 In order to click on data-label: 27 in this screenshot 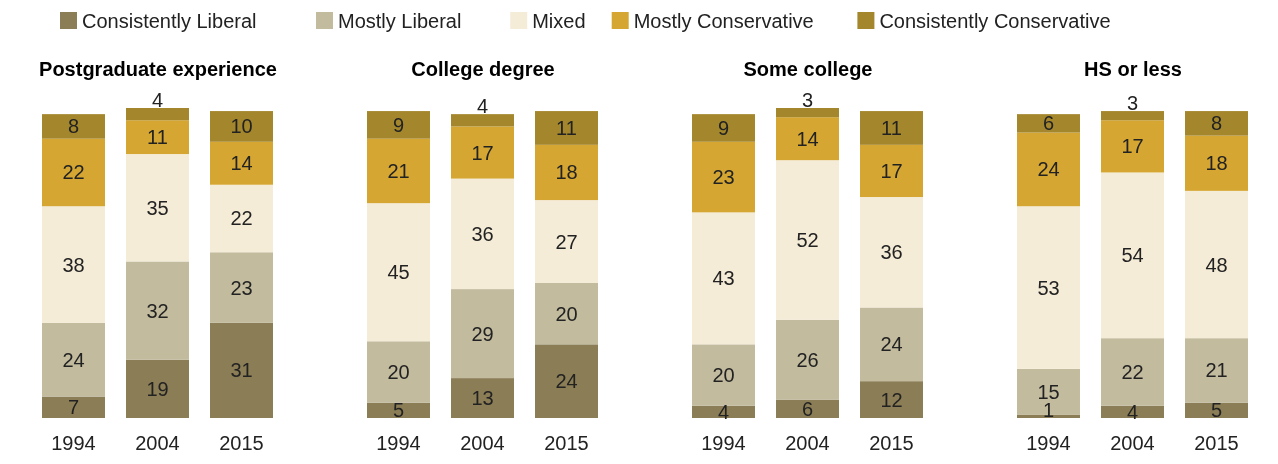, I will do `click(566, 241)`.